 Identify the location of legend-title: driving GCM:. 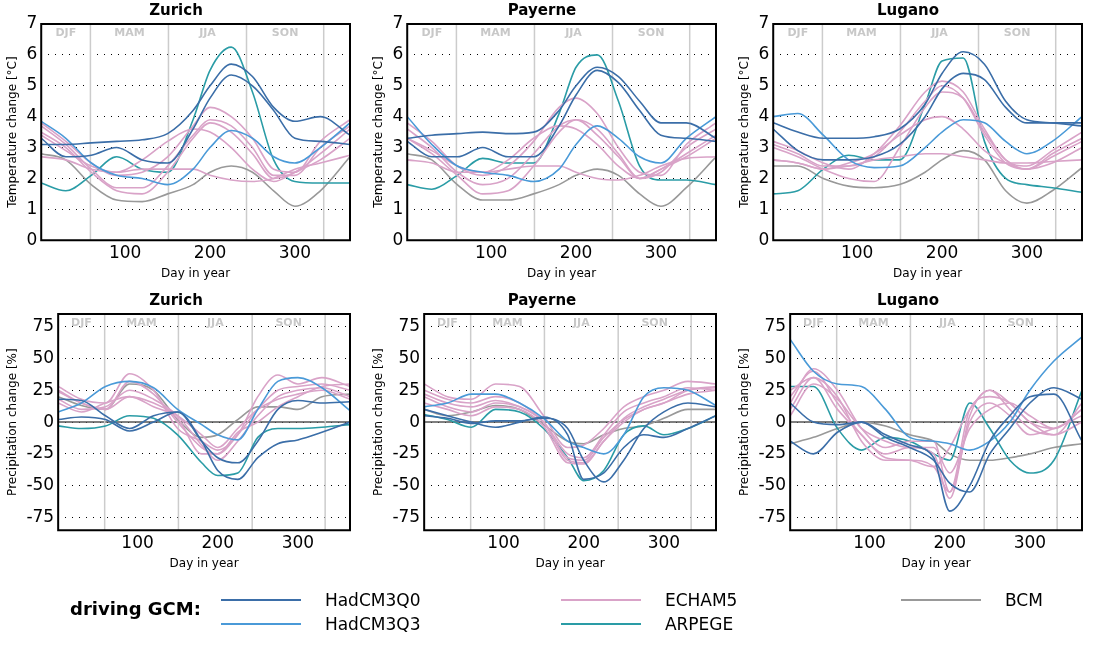
(135, 608).